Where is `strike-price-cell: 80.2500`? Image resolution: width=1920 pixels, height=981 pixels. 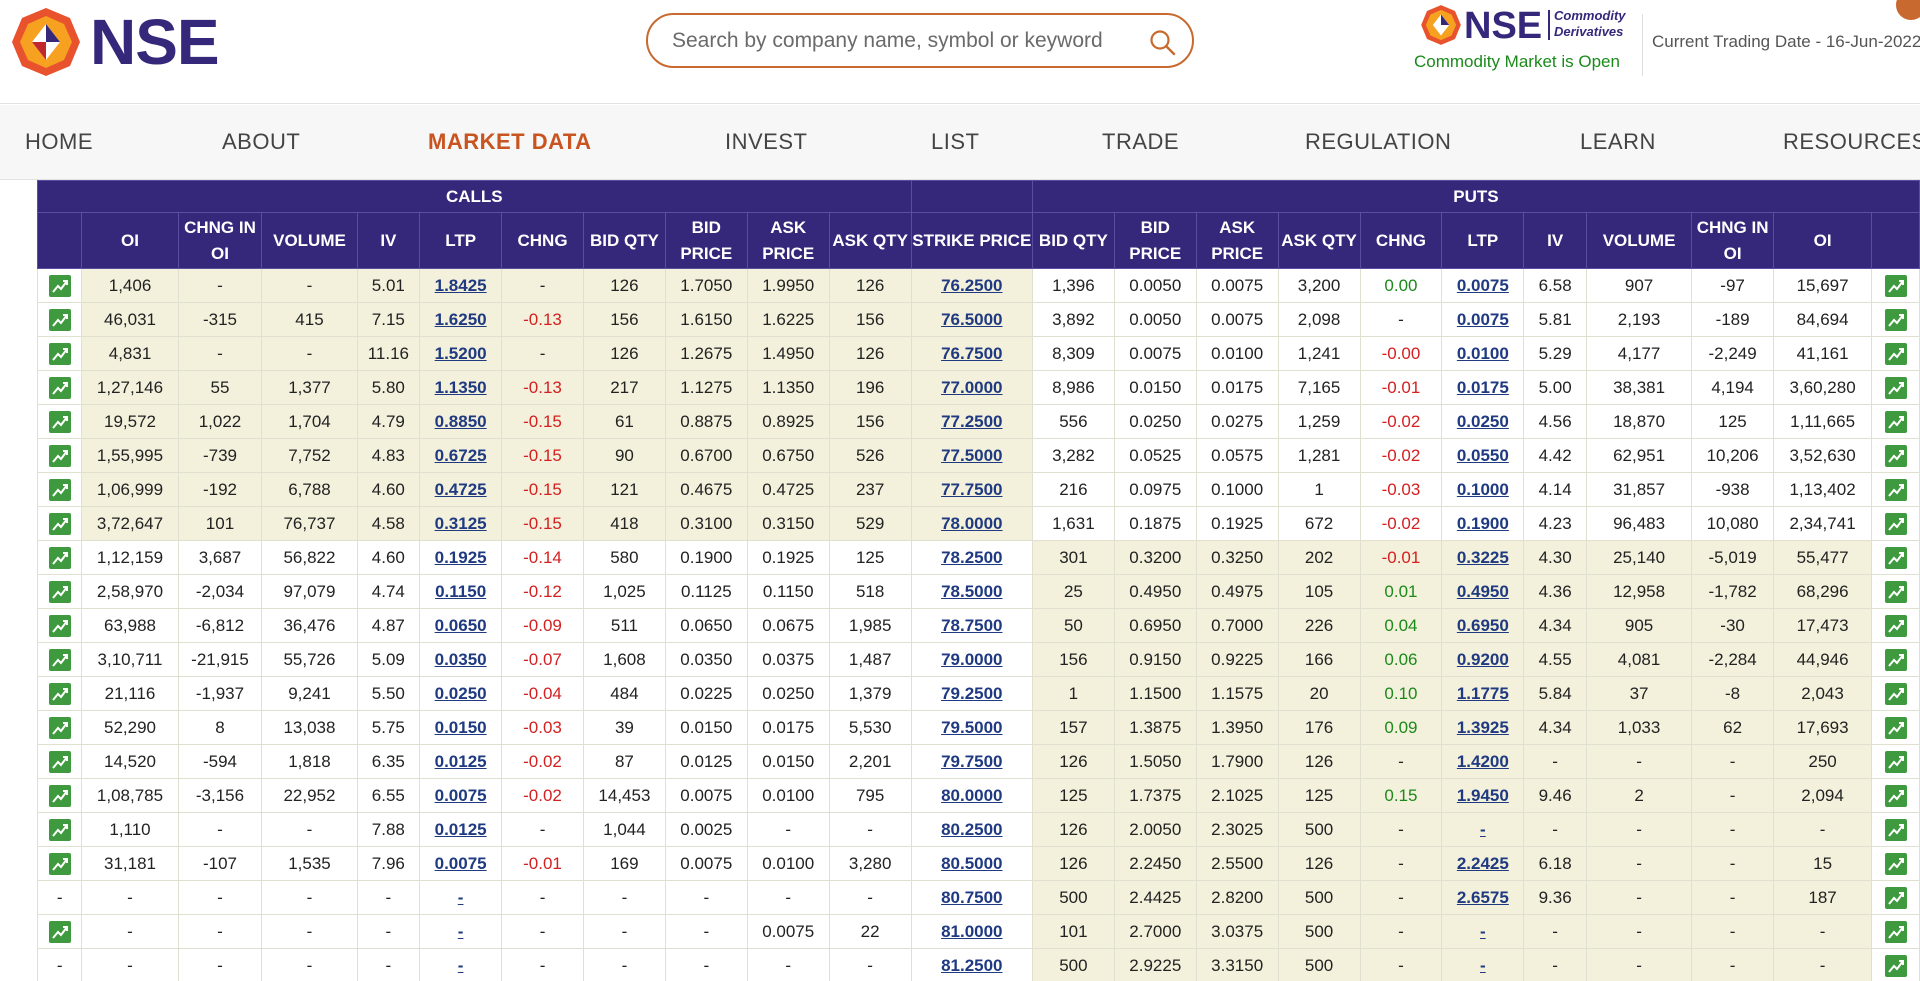
strike-price-cell: 80.2500 is located at coordinates (971, 829).